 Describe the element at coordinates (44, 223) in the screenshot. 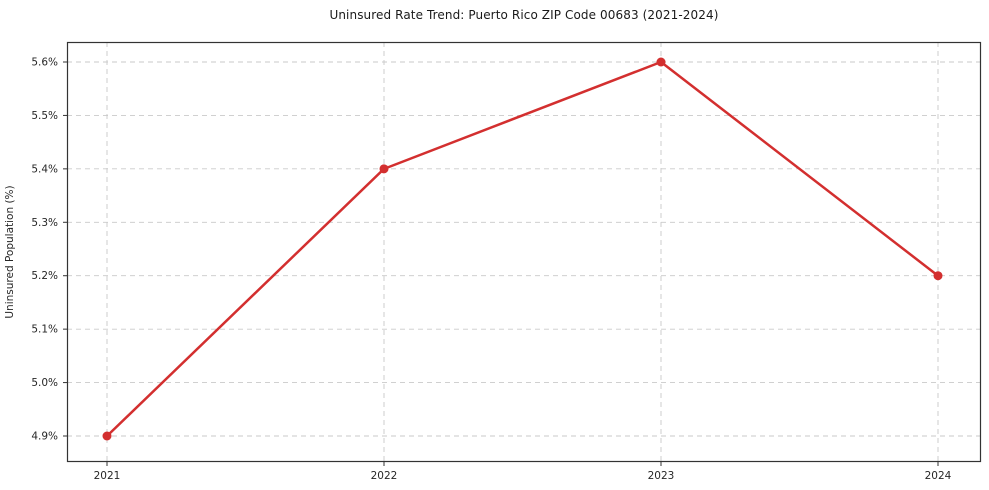

I see `y-tick-label: 5.3%` at that location.